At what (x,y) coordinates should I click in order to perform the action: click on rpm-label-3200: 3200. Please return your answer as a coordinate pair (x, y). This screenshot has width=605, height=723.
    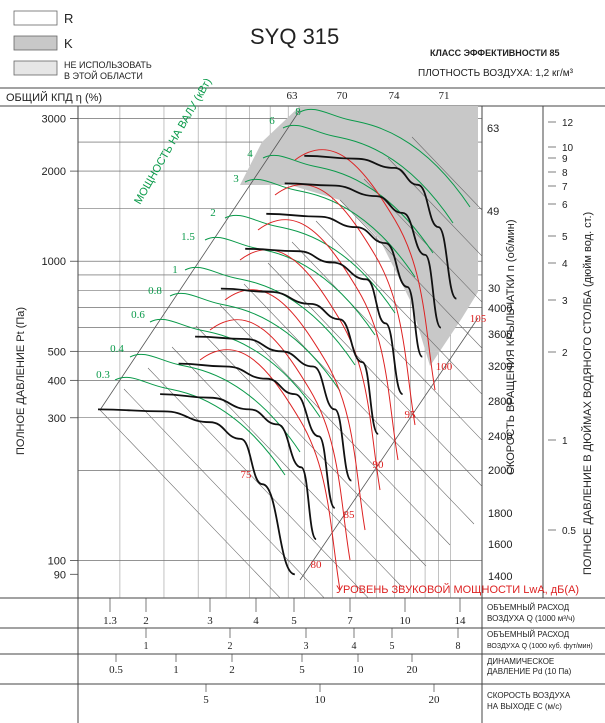
    Looking at the image, I should click on (500, 367).